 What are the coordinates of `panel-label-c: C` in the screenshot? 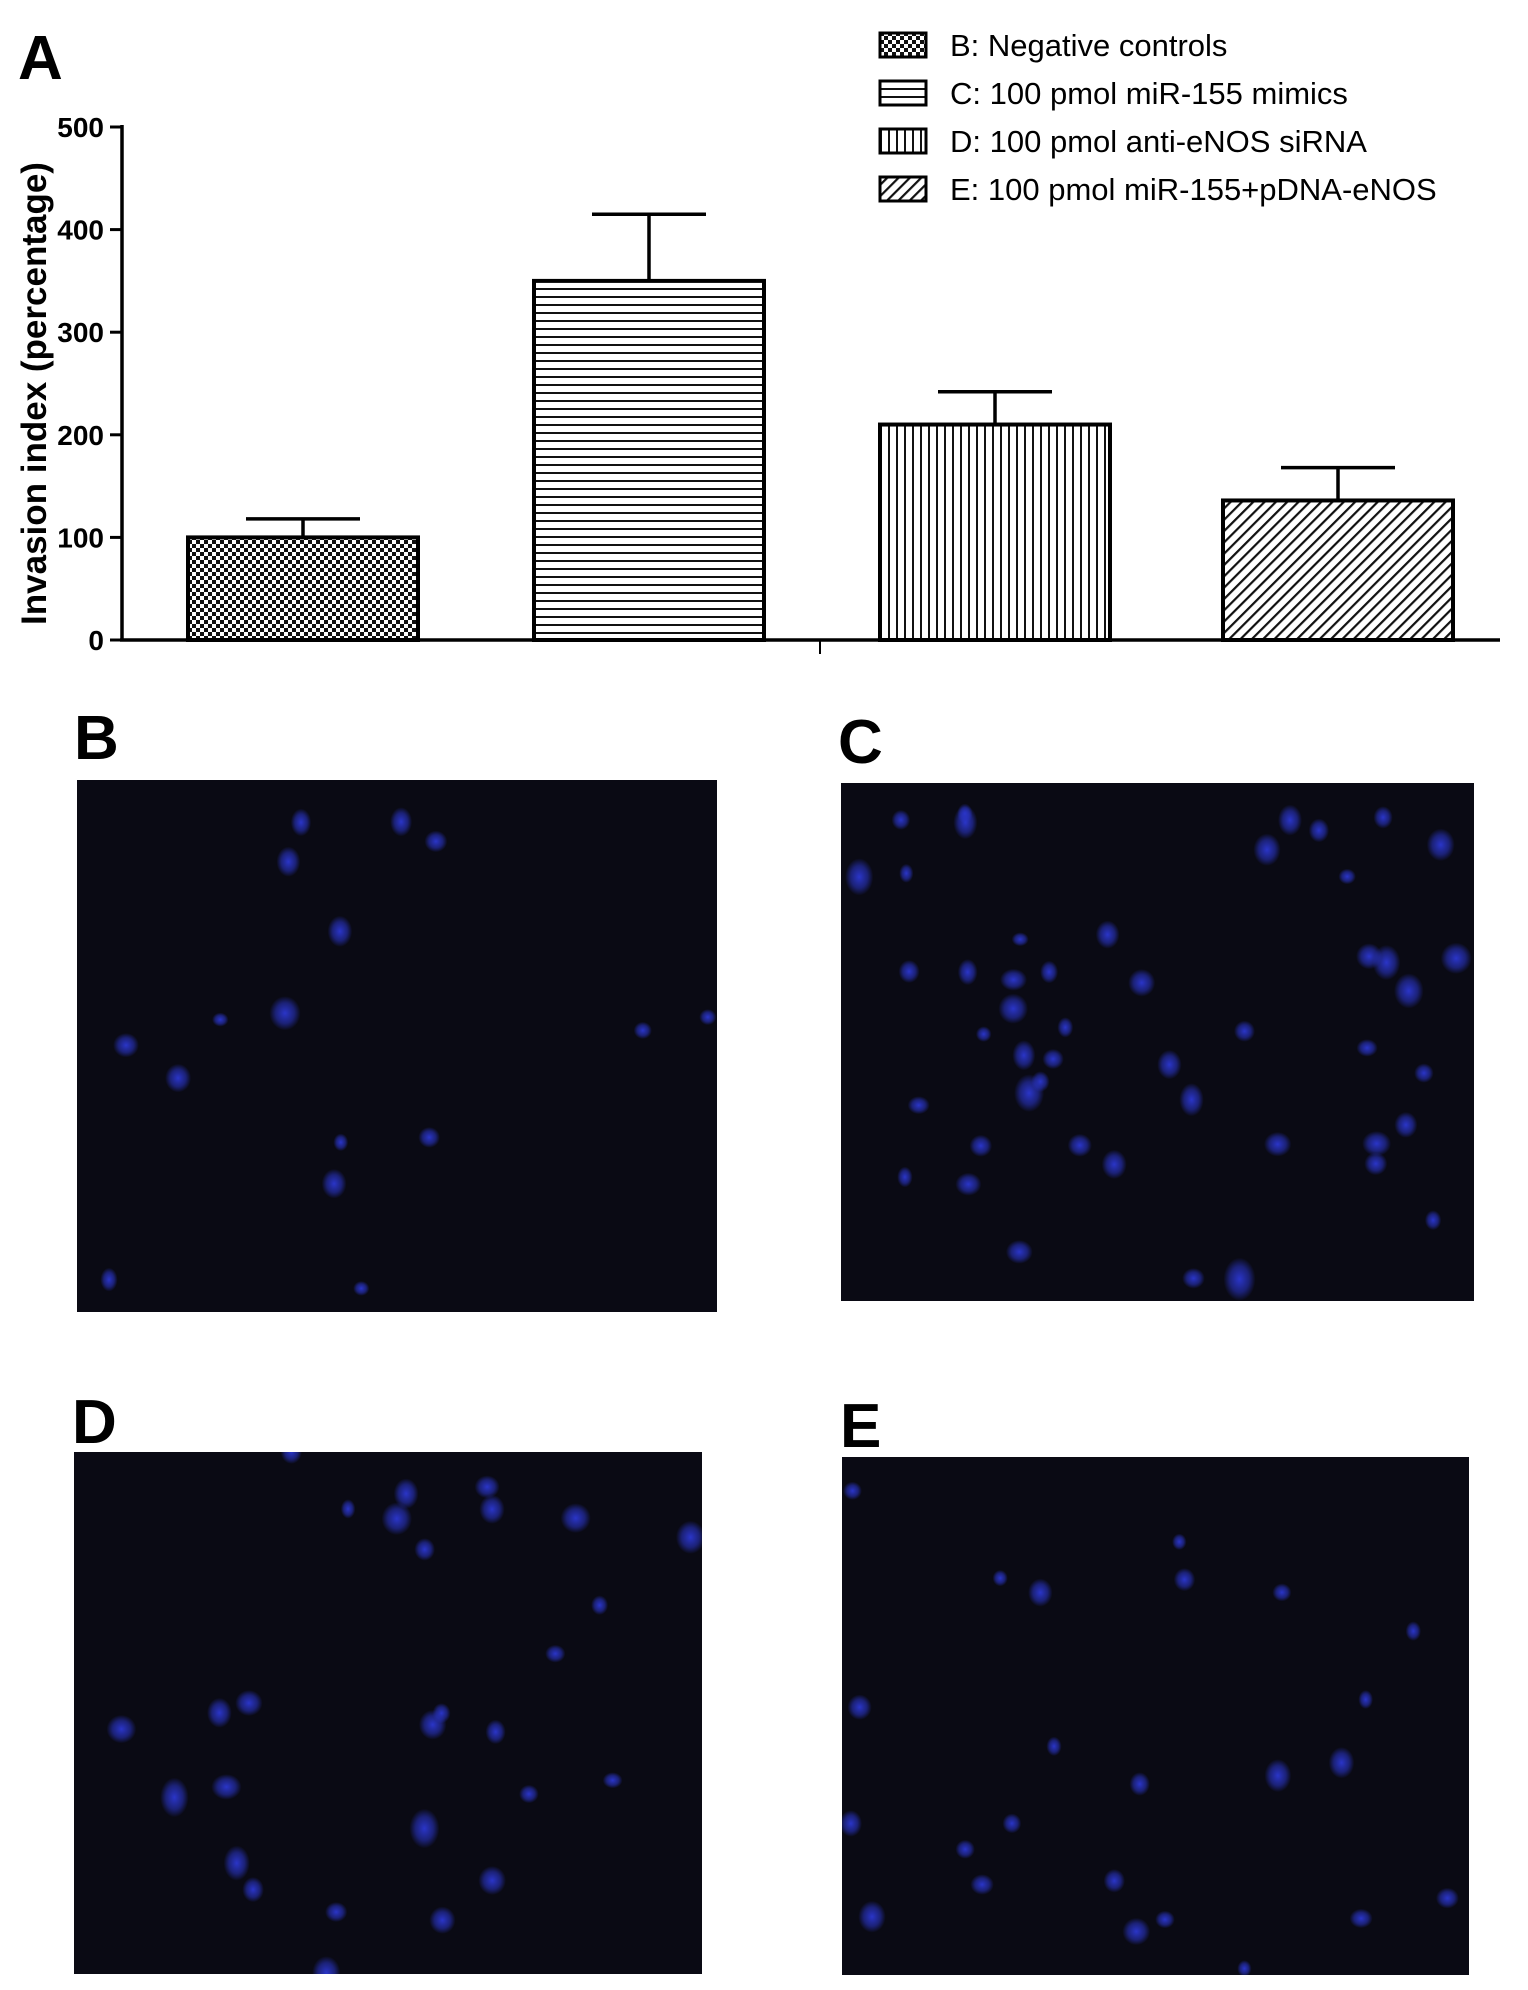 It's located at (860, 742).